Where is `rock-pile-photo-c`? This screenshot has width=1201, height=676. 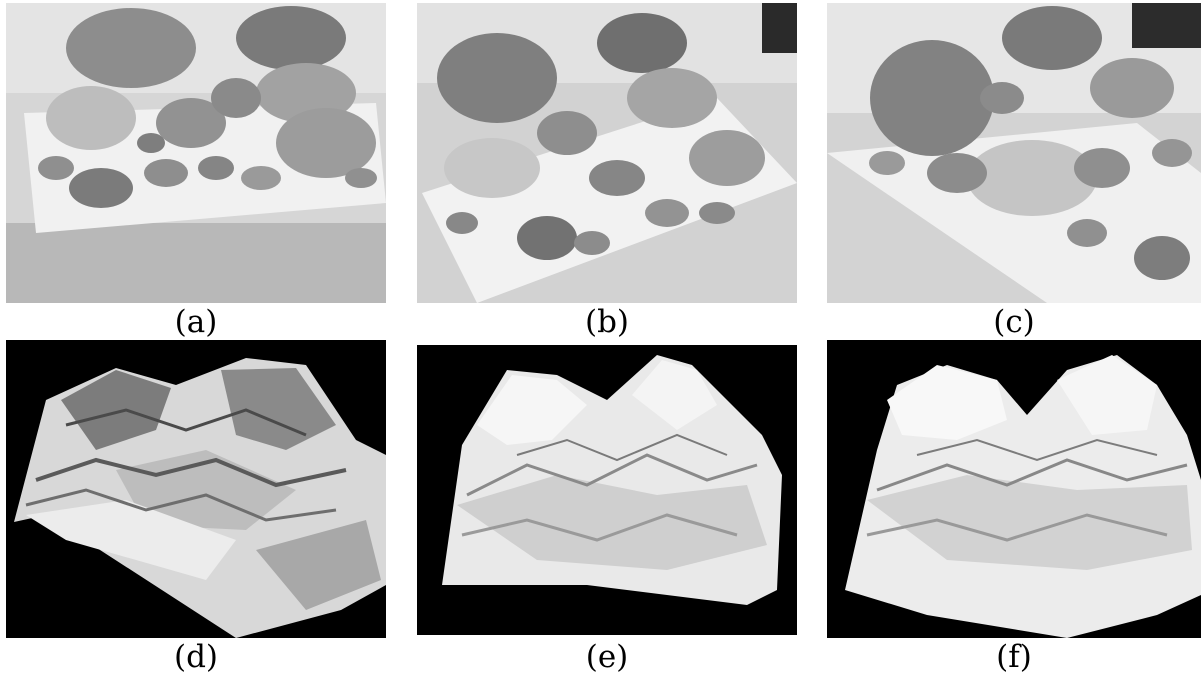
rock-pile-photo-c is located at coordinates (1014, 153).